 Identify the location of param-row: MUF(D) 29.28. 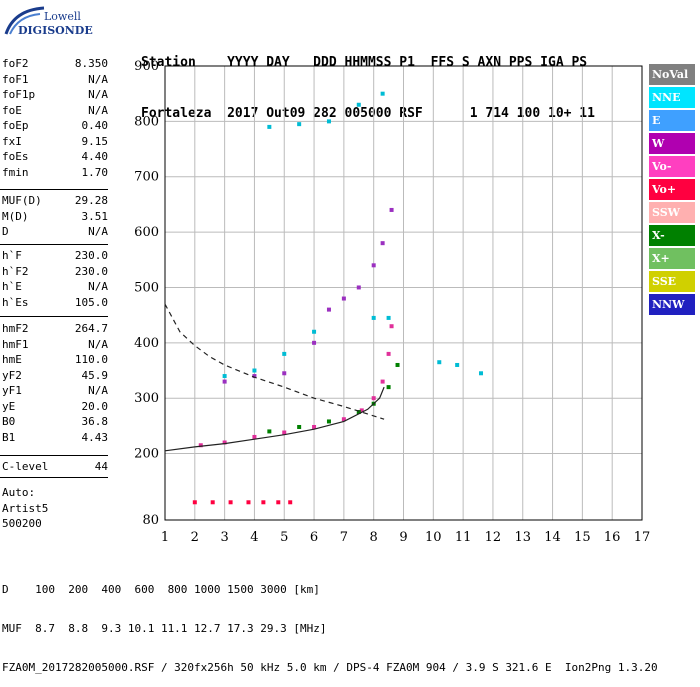
(55, 200).